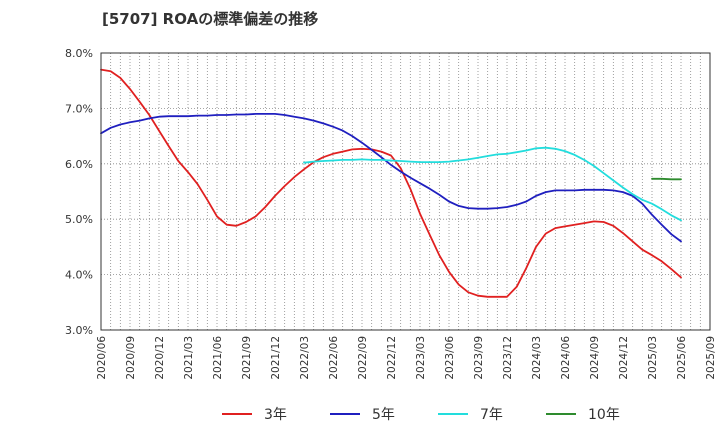 The width and height of the screenshot is (720, 440). What do you see at coordinates (624, 358) in the screenshot?
I see `x-tick-label: 2024/12` at bounding box center [624, 358].